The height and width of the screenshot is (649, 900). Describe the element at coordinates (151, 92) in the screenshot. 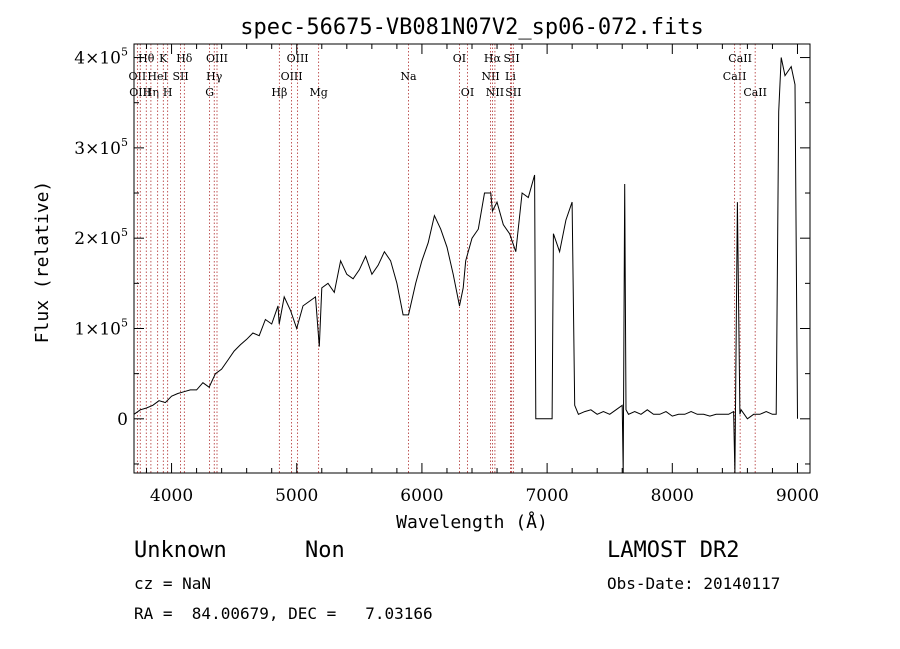

I see `spectral-line-label-3: Hη` at that location.